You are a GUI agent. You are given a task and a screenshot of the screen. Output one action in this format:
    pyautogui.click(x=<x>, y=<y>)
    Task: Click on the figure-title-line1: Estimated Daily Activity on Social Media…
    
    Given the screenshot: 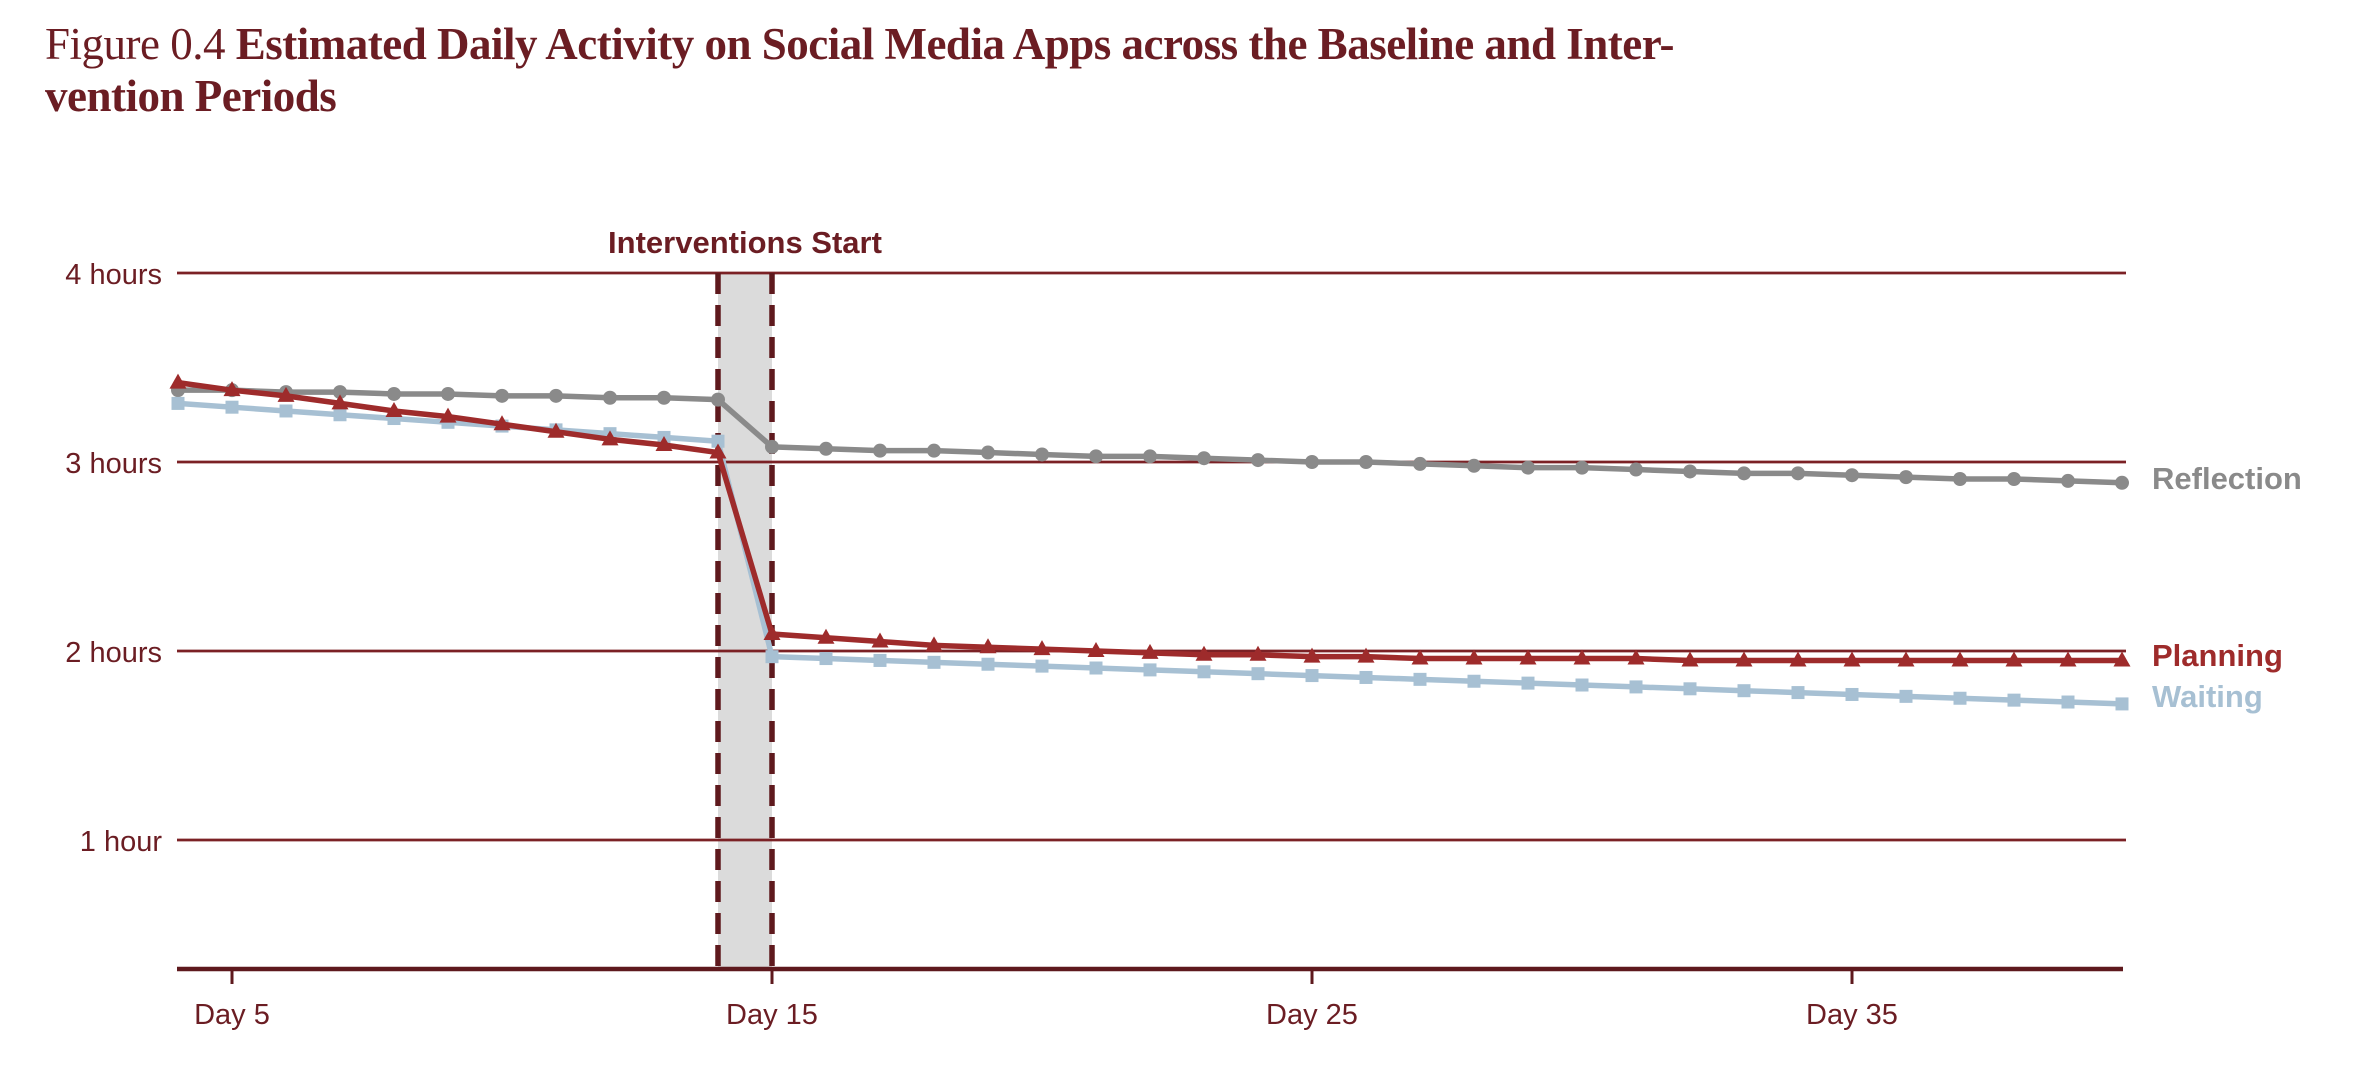 What is the action you would take?
    pyautogui.click(x=955, y=44)
    